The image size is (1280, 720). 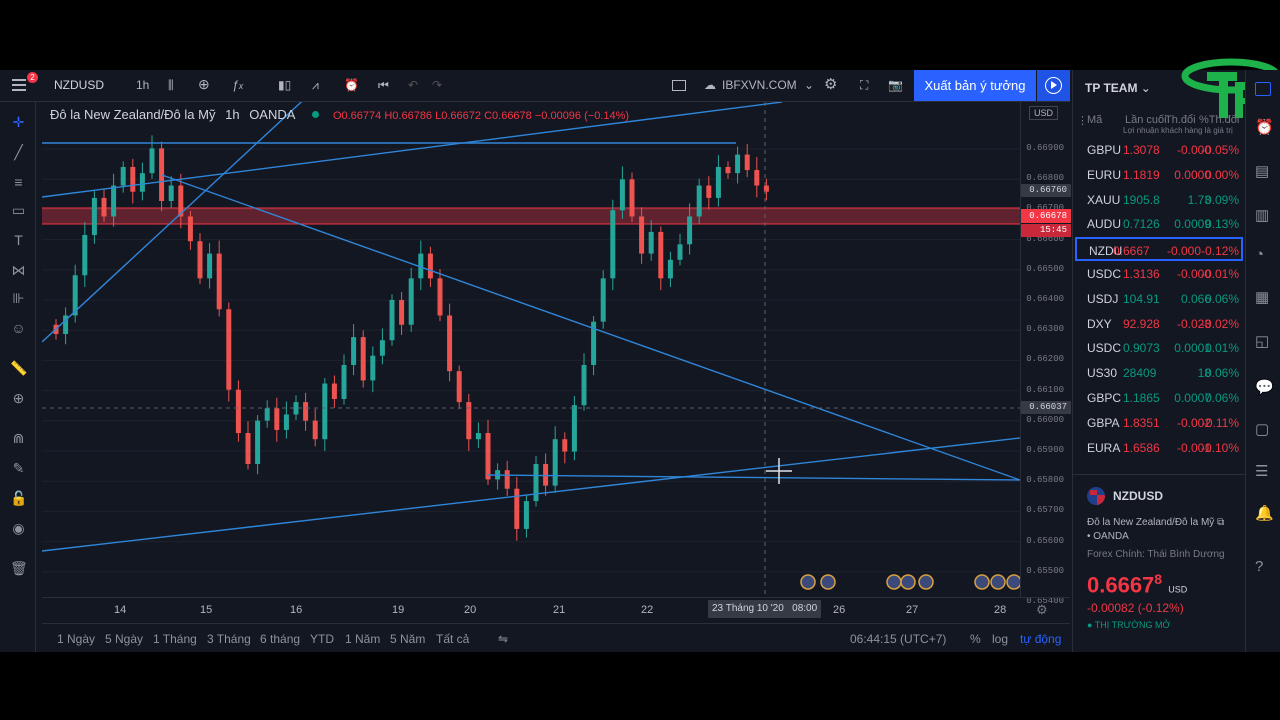 I want to click on watchlist-row: AUDU 0.7126 0.0009 0.13%, so click(x=1164, y=224).